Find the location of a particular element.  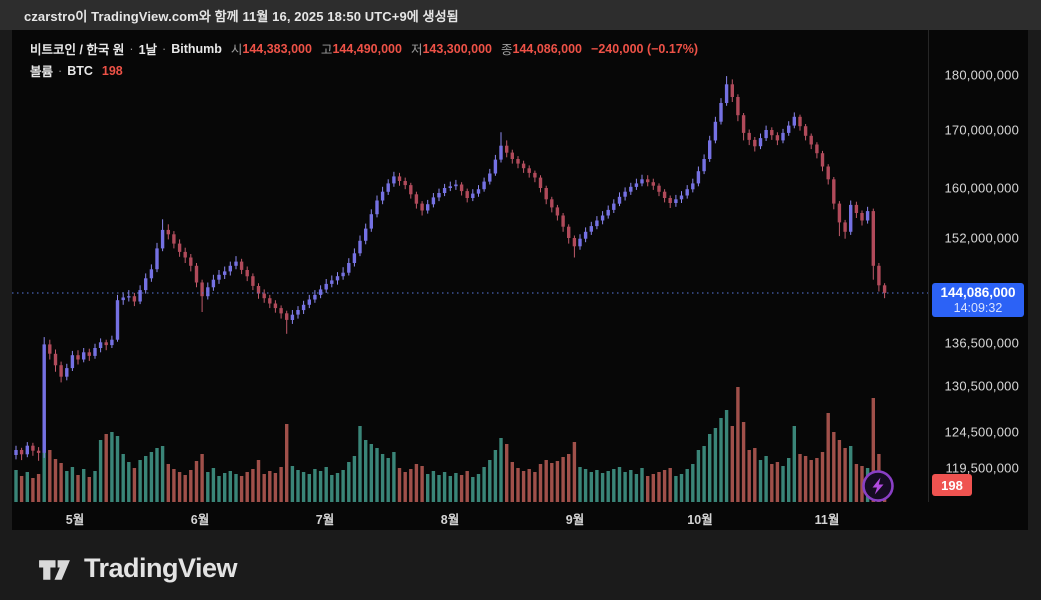

price-tick: 160,000,000 is located at coordinates (981, 188).